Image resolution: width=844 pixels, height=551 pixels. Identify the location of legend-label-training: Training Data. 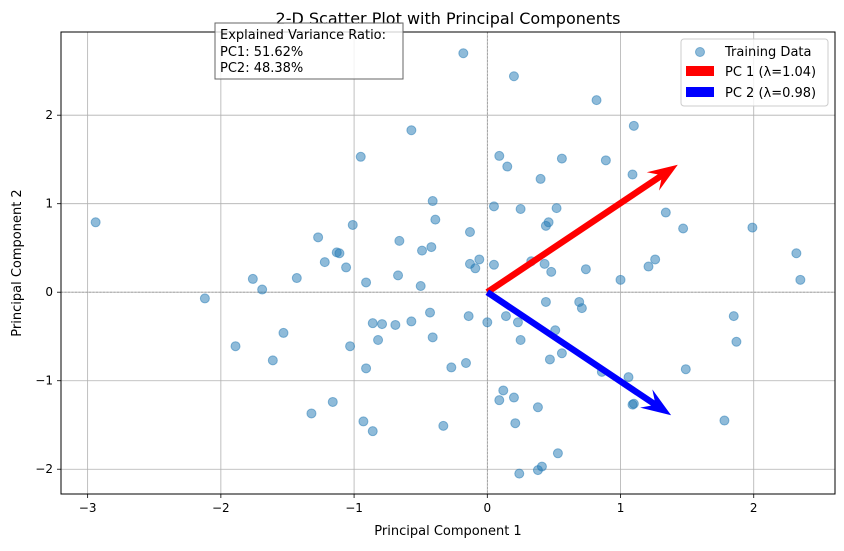
(767, 52).